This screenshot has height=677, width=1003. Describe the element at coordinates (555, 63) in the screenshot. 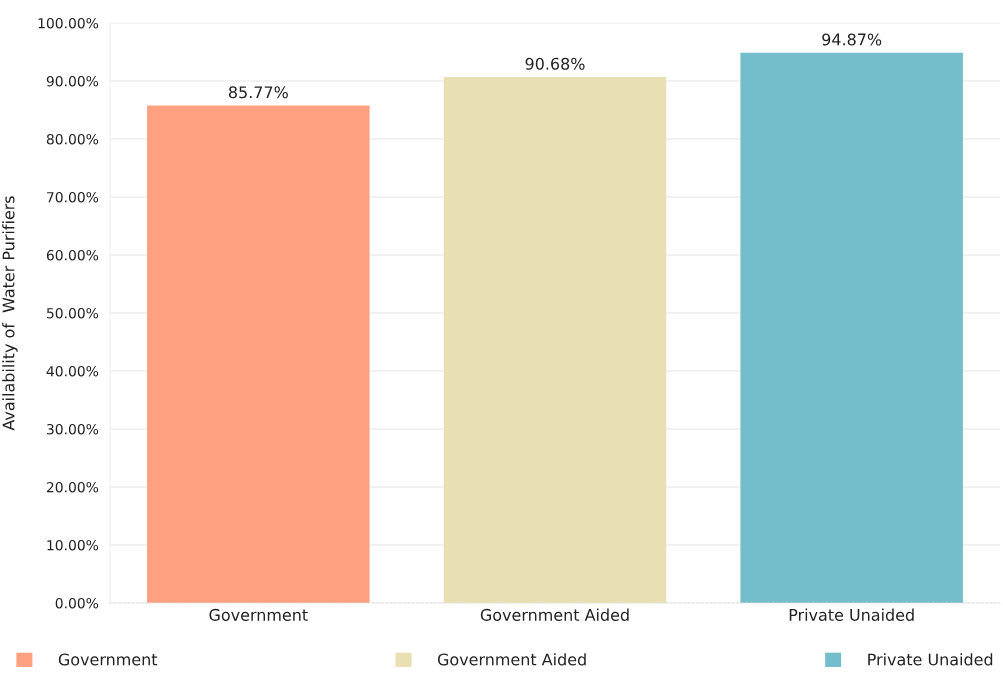

I see `data-label: 90.68%` at that location.